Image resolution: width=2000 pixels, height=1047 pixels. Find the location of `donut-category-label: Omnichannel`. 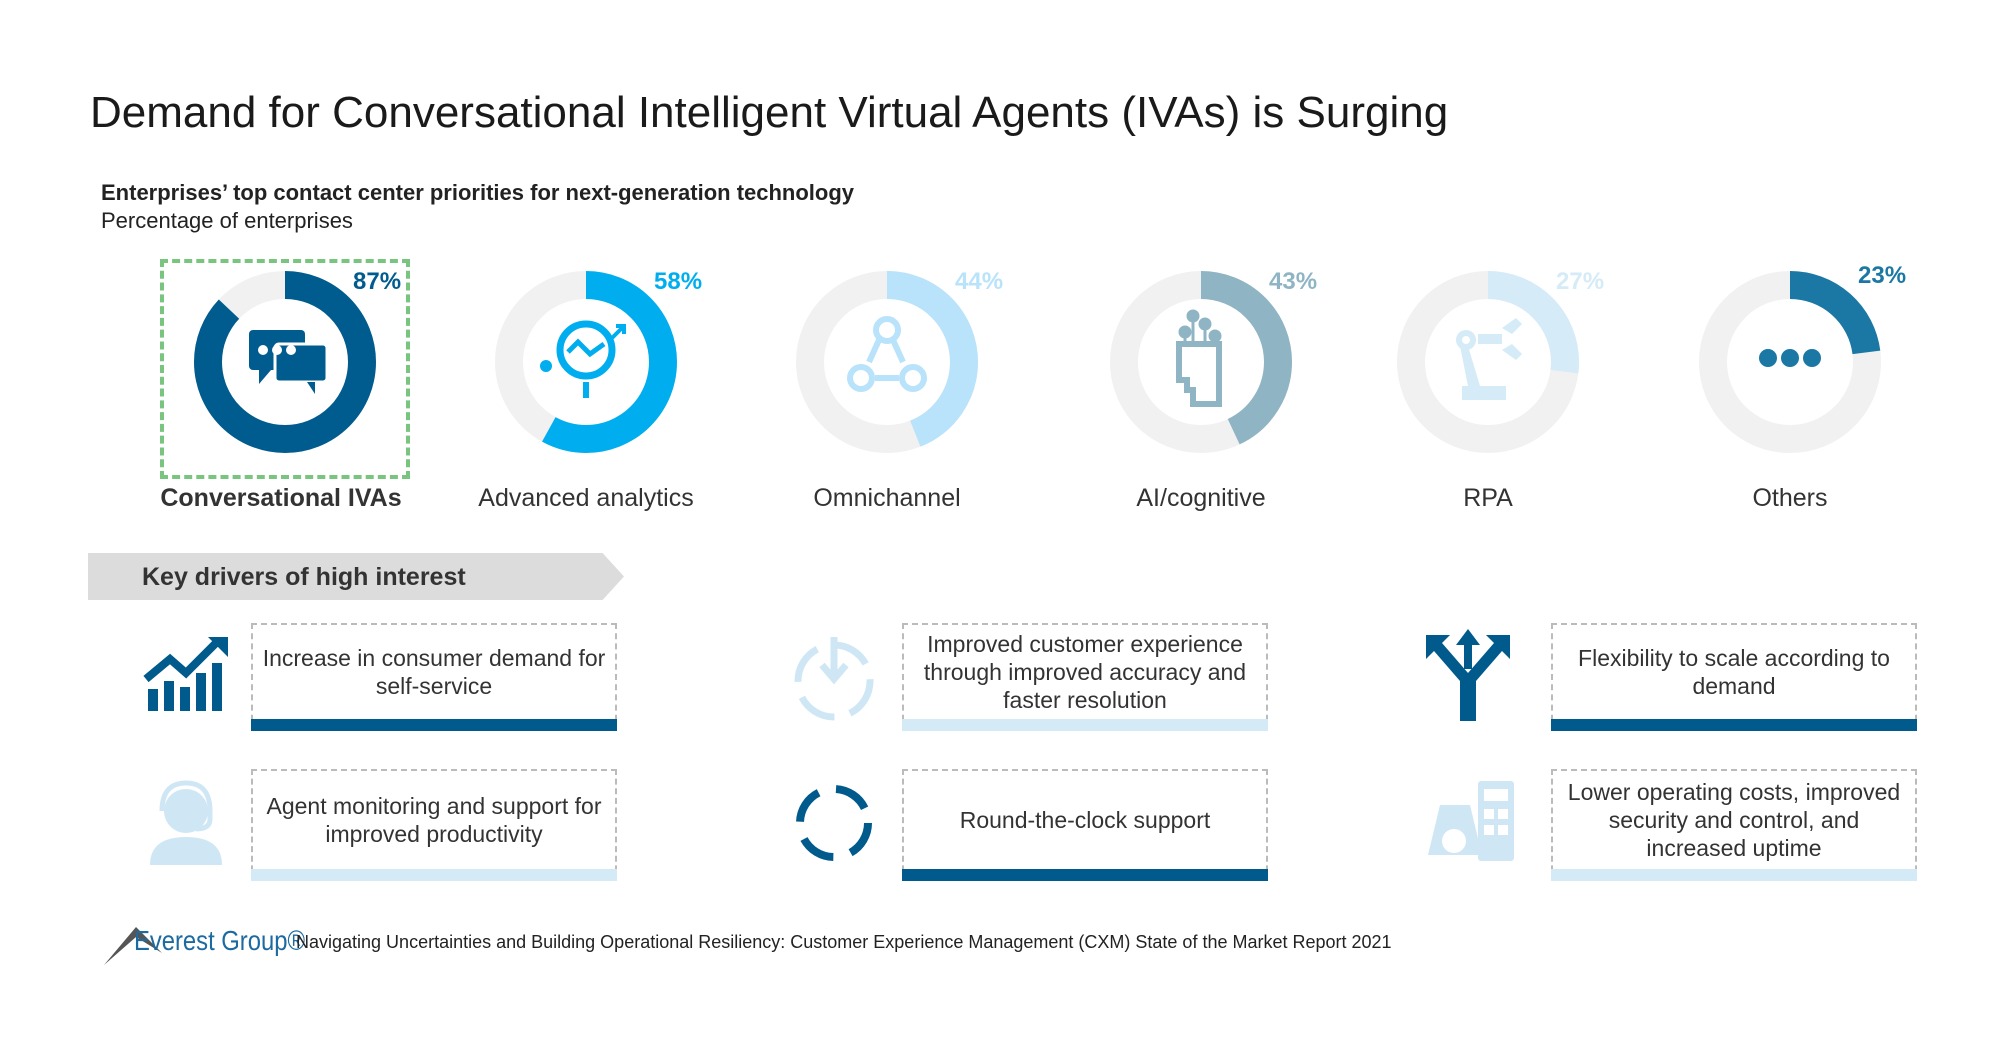

donut-category-label: Omnichannel is located at coordinates (887, 498).